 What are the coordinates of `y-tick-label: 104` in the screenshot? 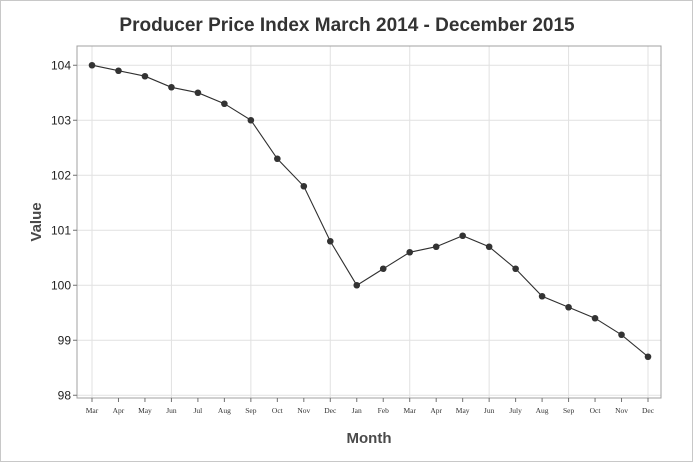 It's located at (61, 65).